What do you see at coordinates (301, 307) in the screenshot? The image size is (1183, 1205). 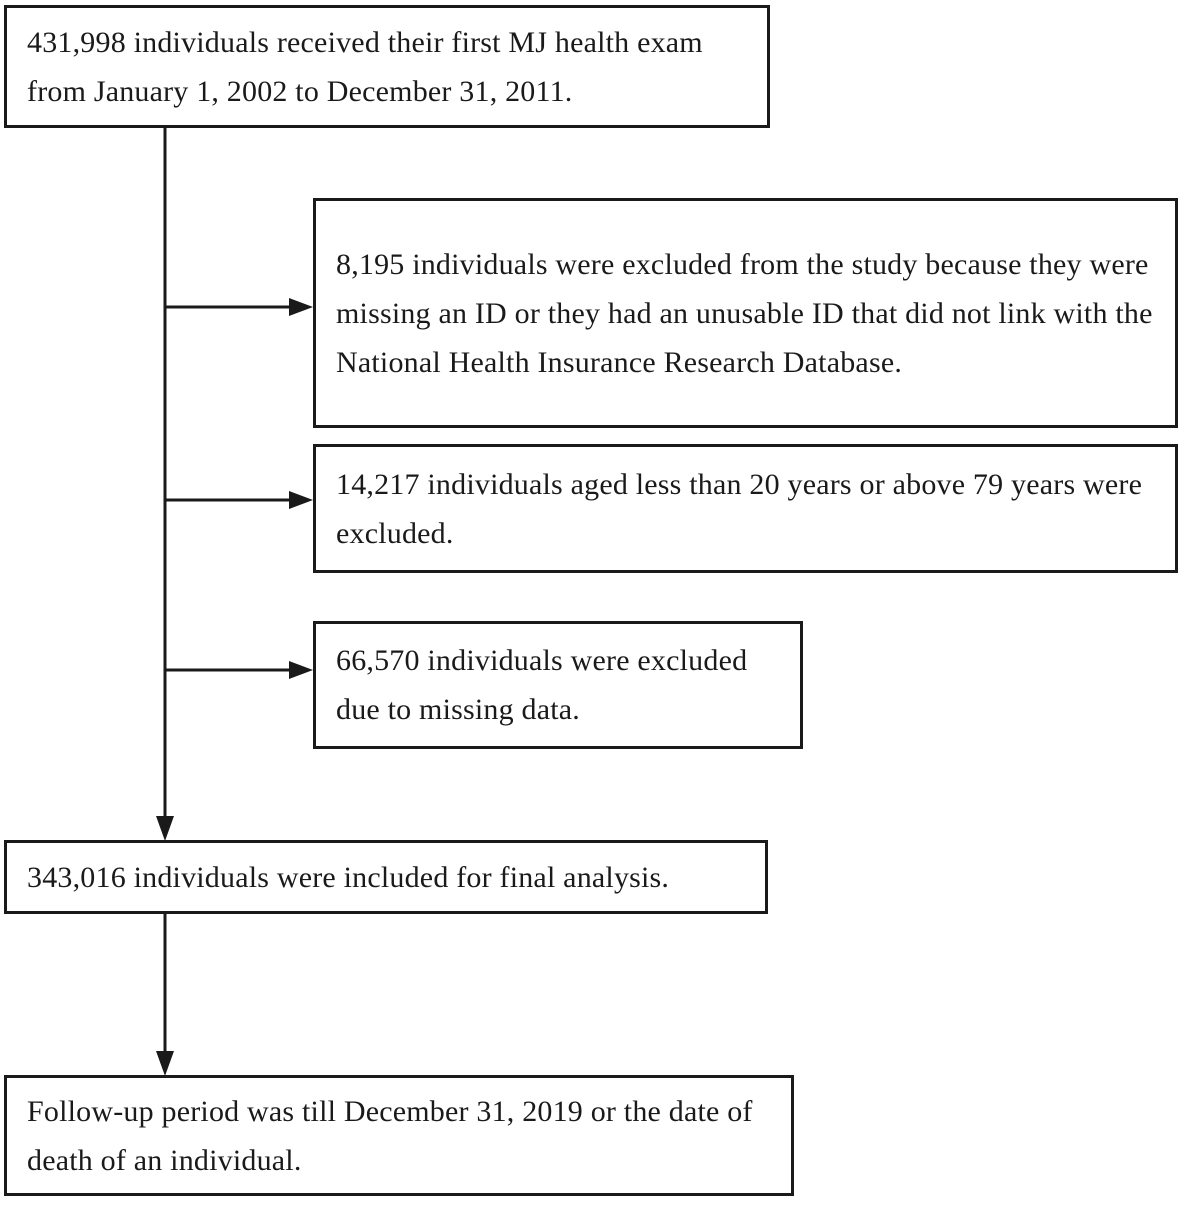 I see `right-arrowhead-excluded-id` at bounding box center [301, 307].